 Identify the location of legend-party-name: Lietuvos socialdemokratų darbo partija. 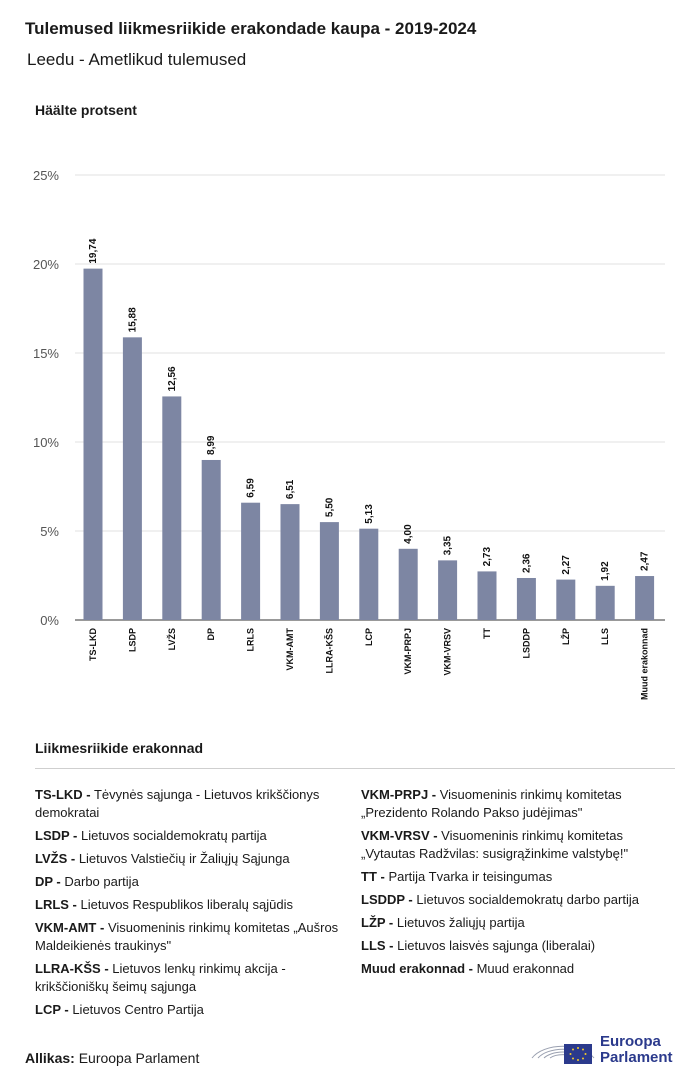
(525, 899).